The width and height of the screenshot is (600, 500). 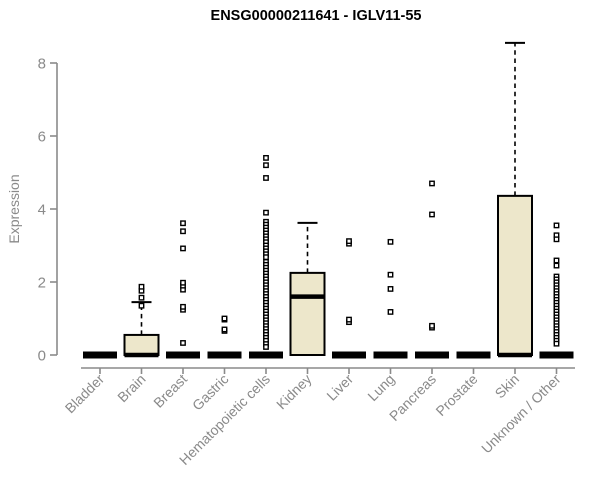 What do you see at coordinates (307, 313) in the screenshot?
I see `box-kidney` at bounding box center [307, 313].